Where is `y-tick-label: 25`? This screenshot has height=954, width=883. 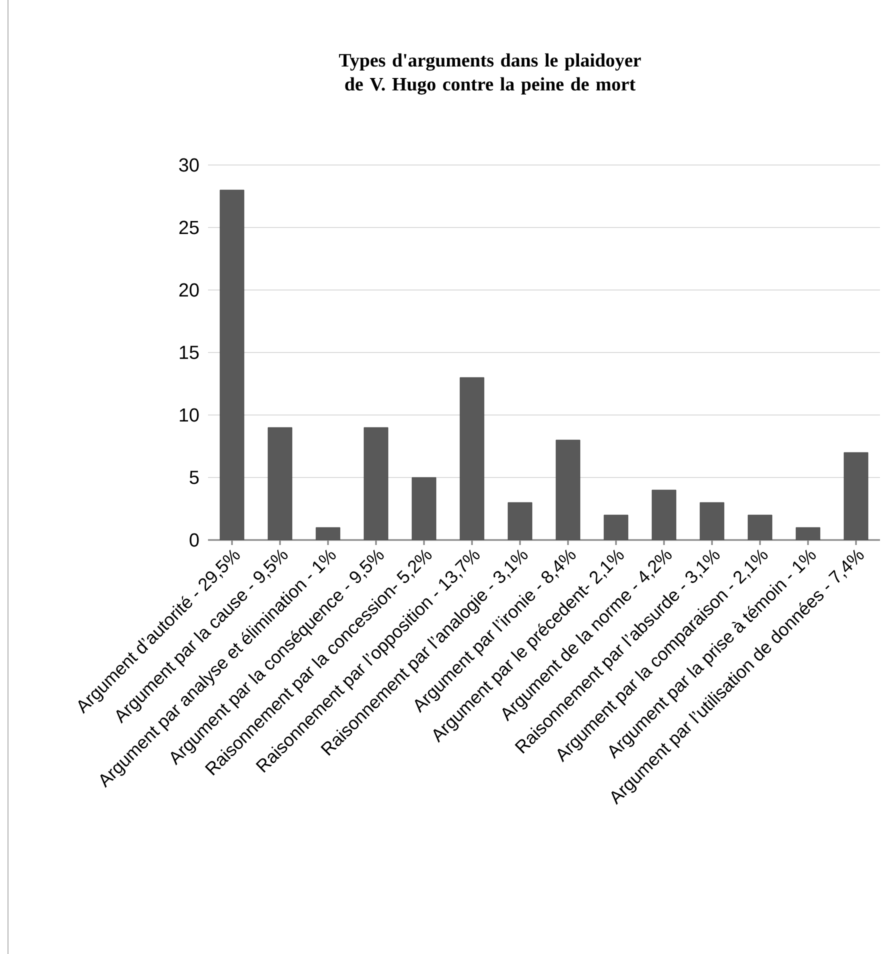
y-tick-label: 25 is located at coordinates (189, 227).